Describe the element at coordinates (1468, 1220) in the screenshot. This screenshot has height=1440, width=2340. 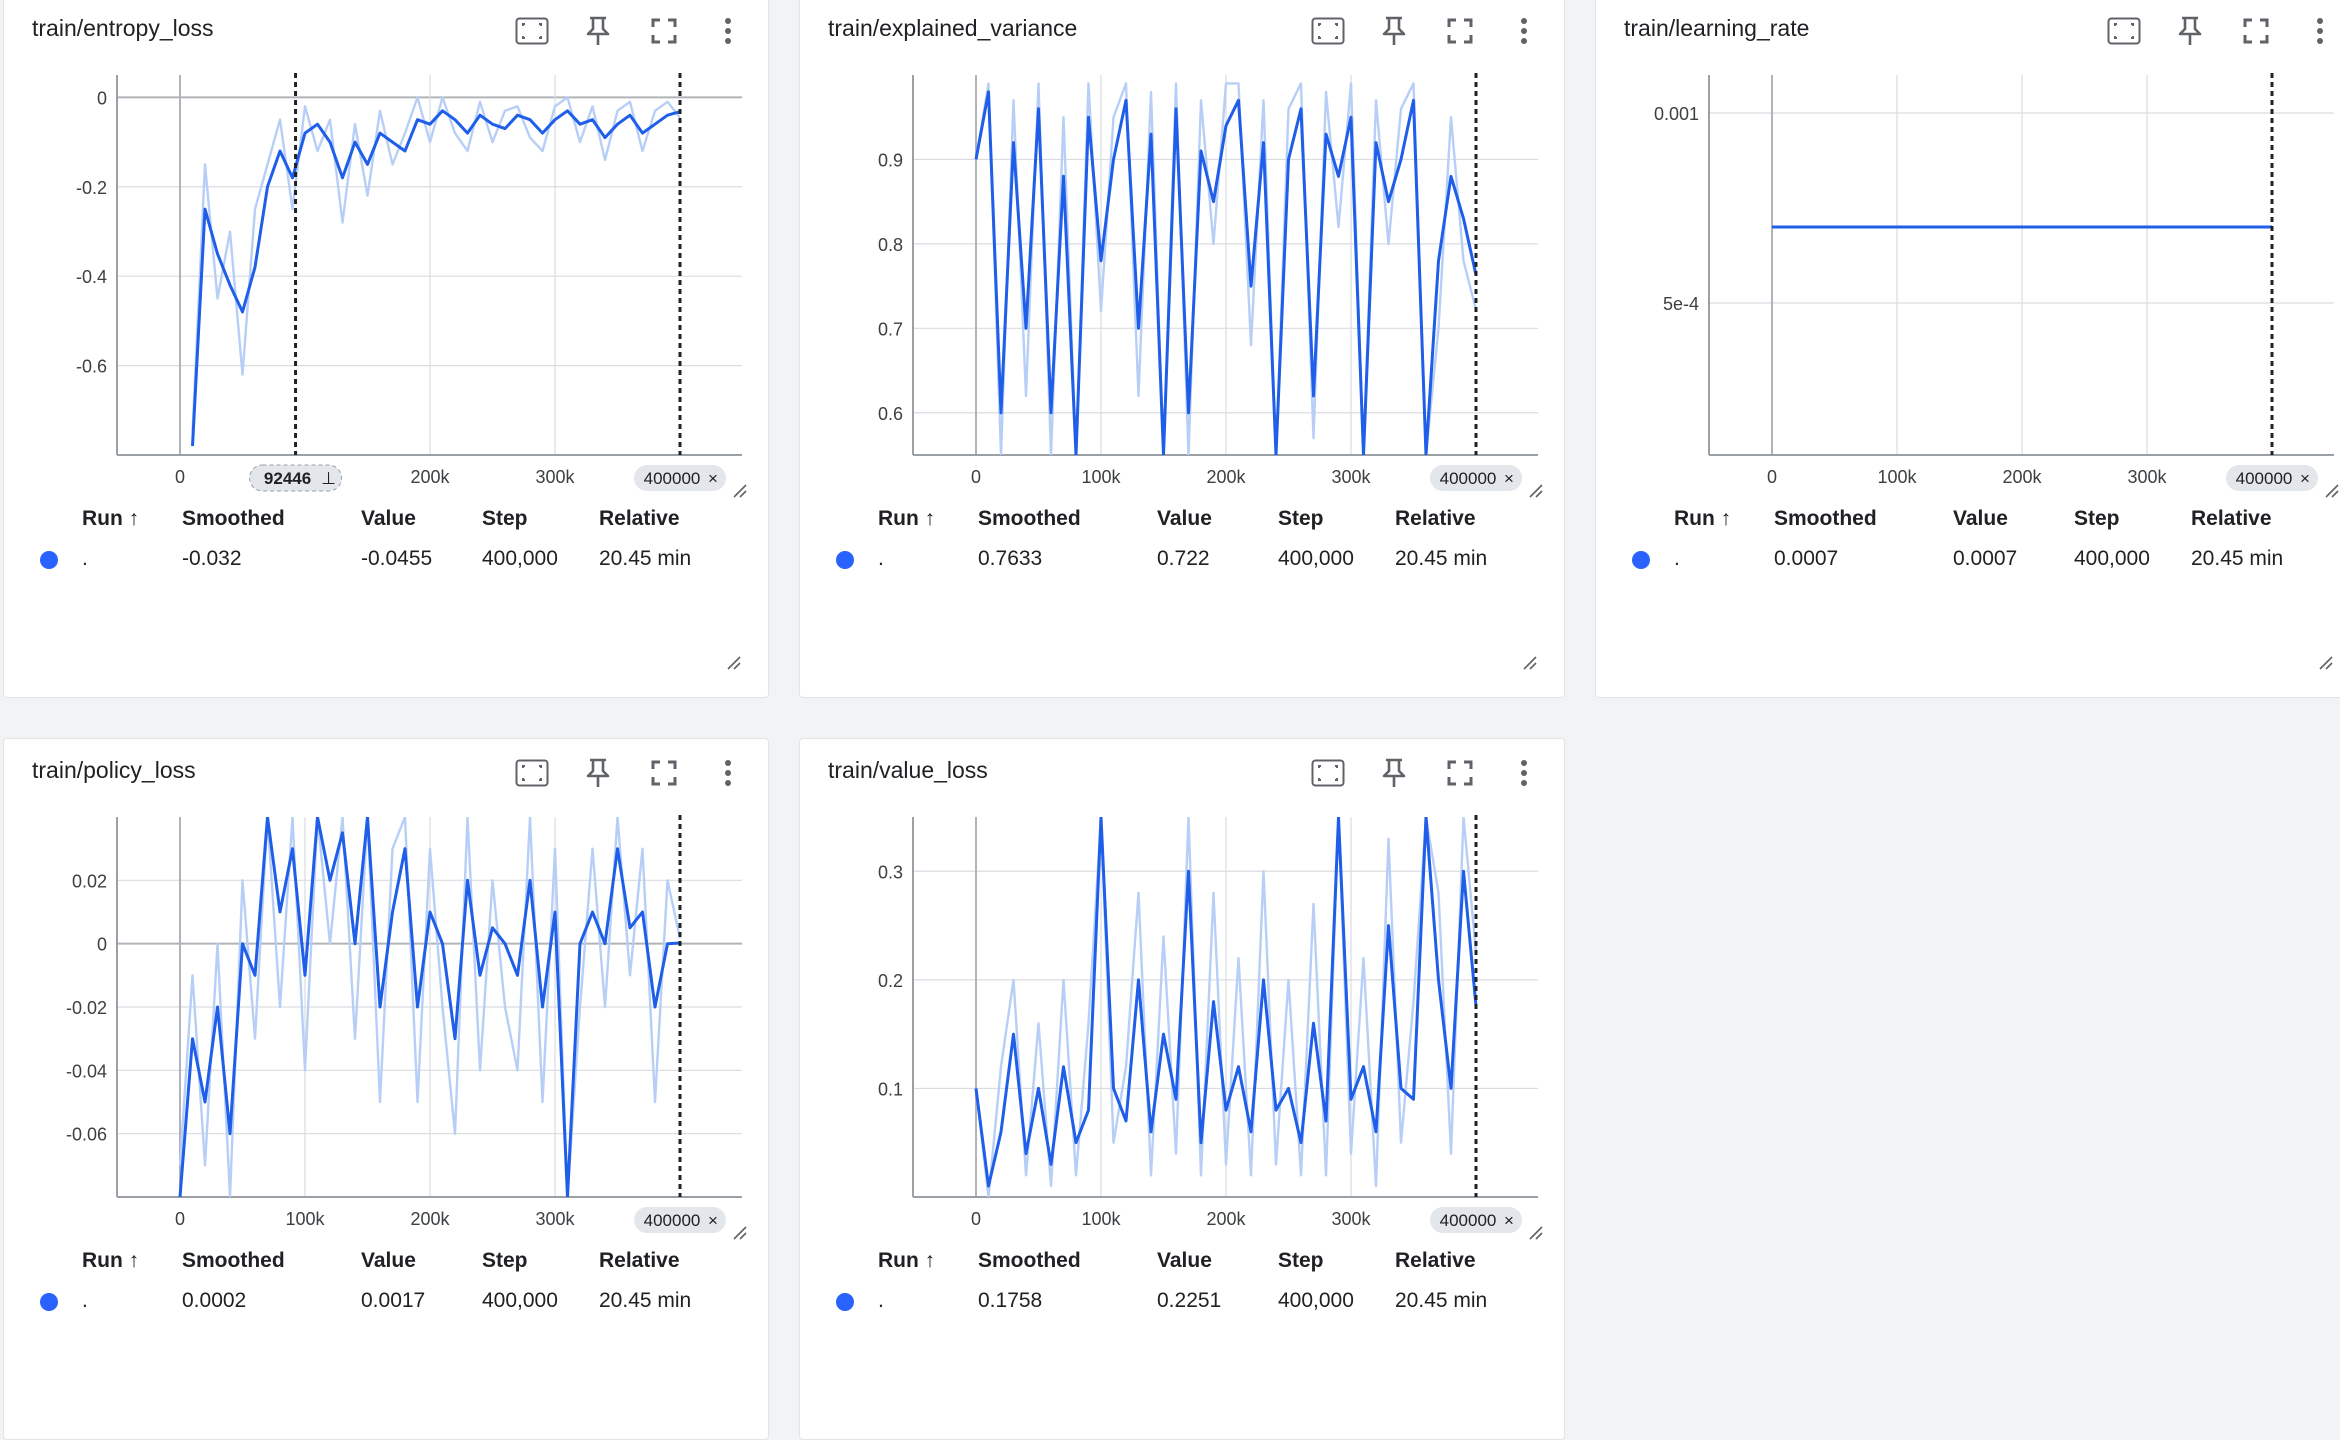
I see `chip-label: 400000` at that location.